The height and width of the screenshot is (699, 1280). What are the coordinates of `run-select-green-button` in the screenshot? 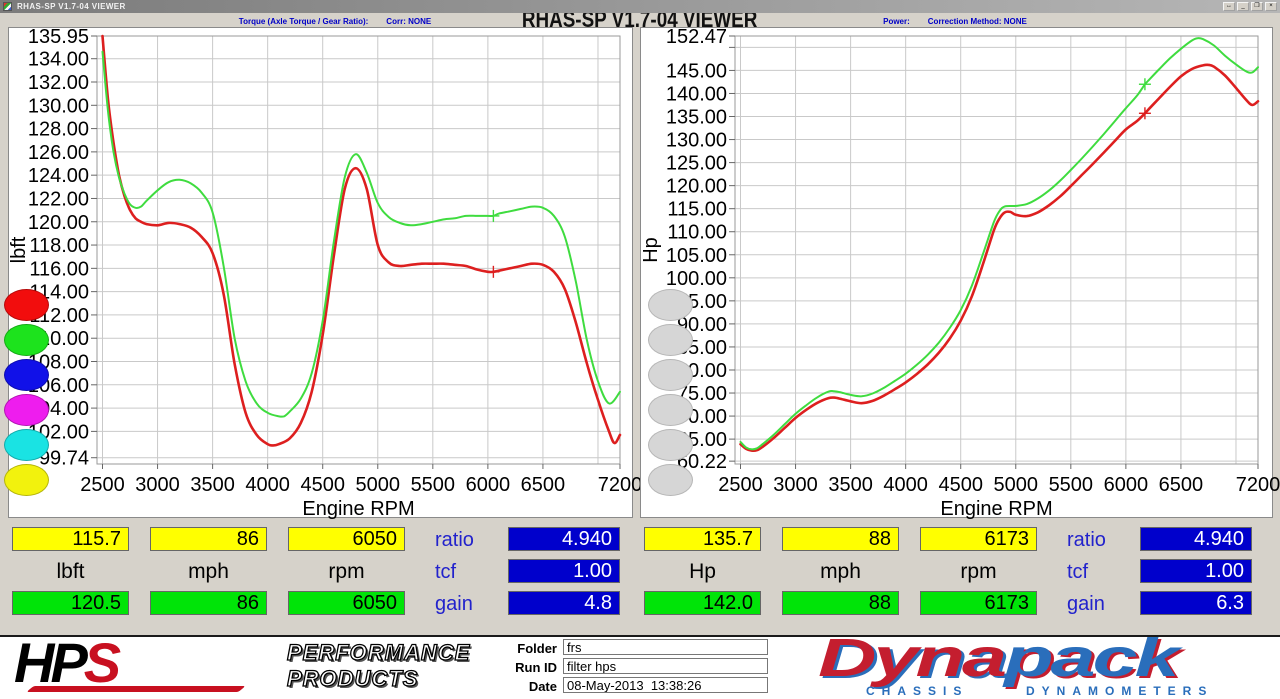 It's located at (26, 340).